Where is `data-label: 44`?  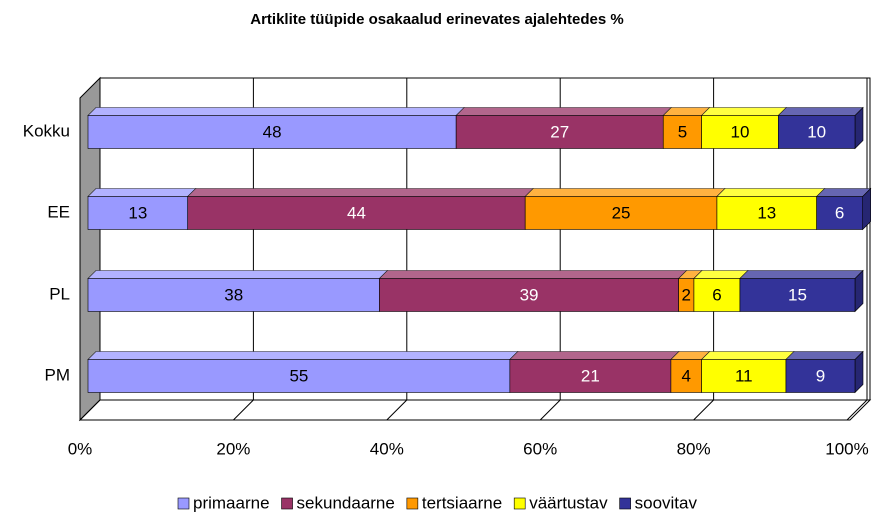
data-label: 44 is located at coordinates (356, 212).